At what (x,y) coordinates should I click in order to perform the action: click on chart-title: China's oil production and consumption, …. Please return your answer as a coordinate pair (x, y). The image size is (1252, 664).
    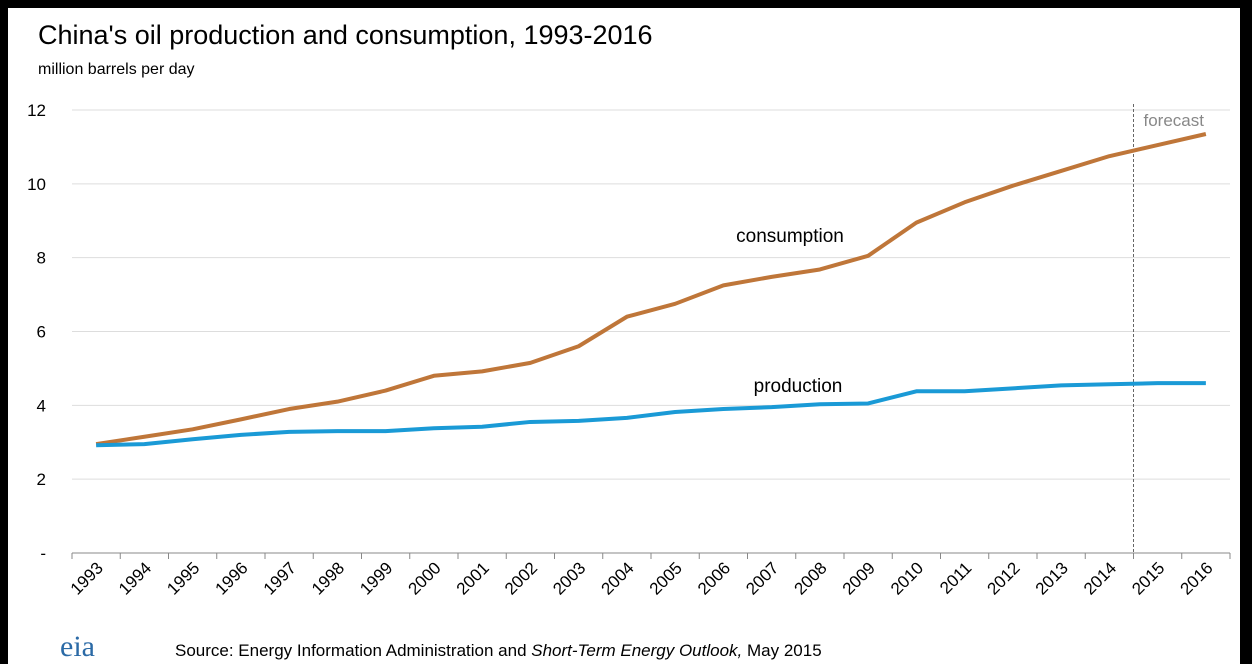
    Looking at the image, I should click on (345, 35).